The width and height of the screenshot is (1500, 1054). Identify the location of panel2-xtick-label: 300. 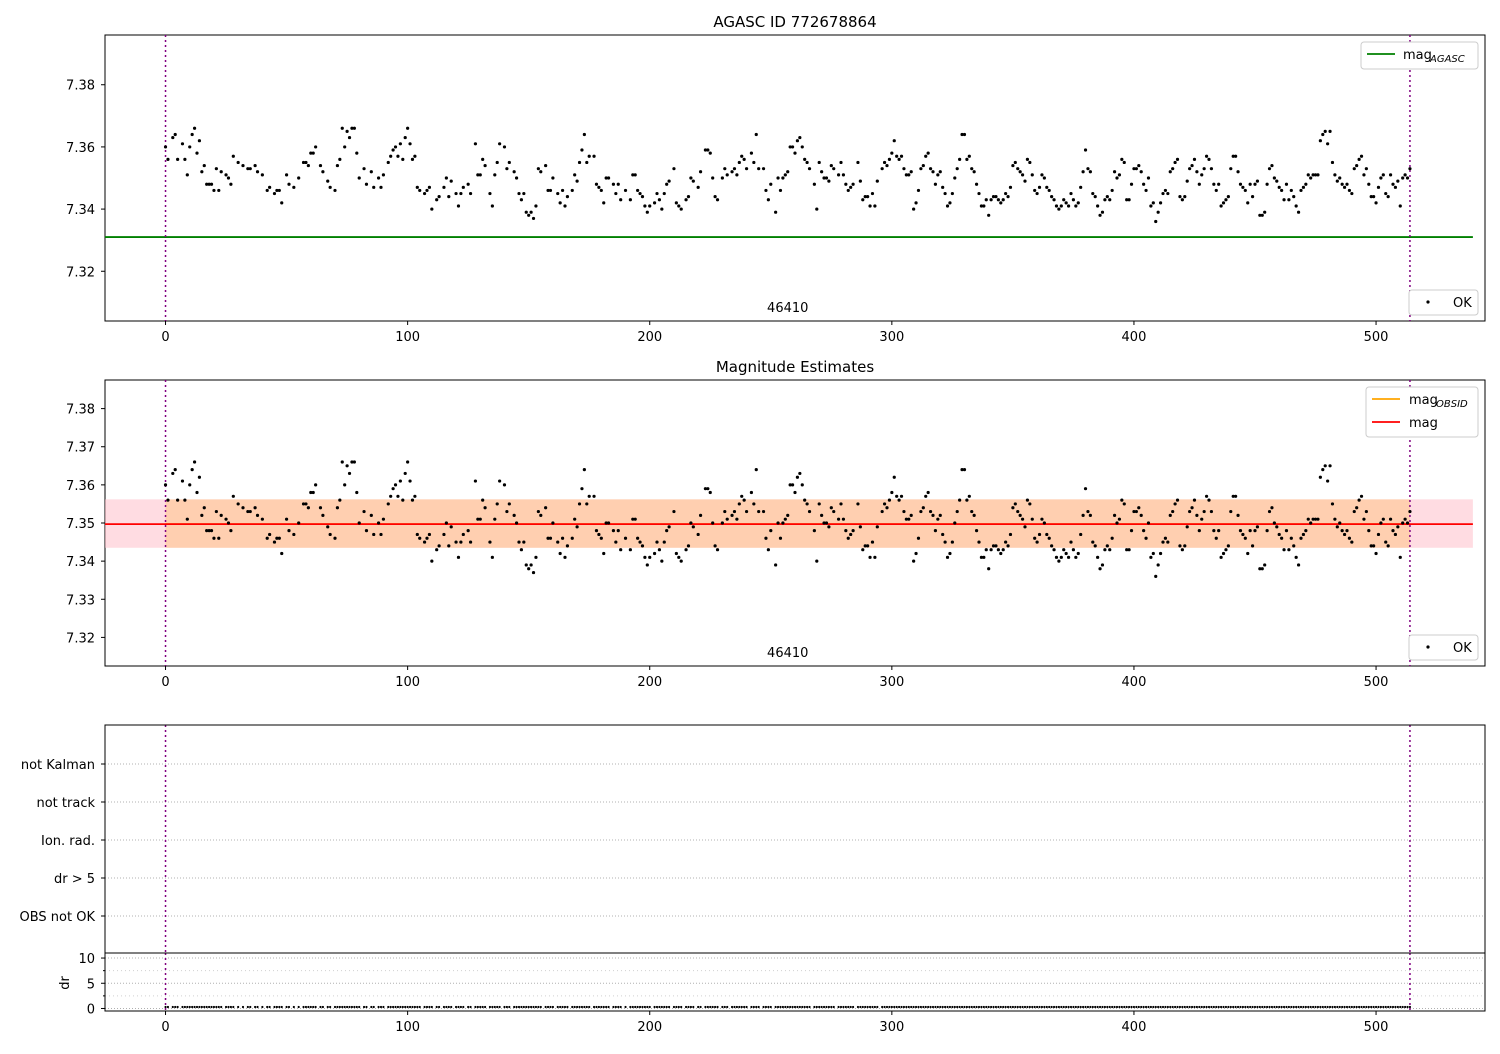
(891, 682).